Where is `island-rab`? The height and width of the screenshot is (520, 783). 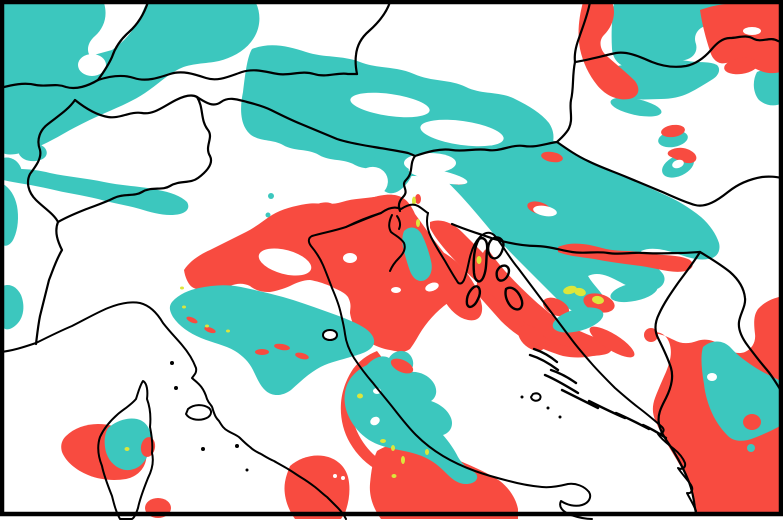
island-rab is located at coordinates (503, 273).